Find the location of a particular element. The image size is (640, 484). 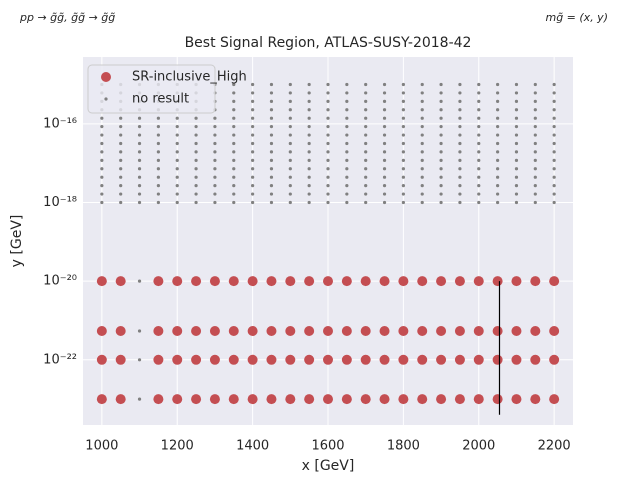

chart-title: Best Signal Region, ATLAS-SUSY-2018-42 is located at coordinates (328, 43).